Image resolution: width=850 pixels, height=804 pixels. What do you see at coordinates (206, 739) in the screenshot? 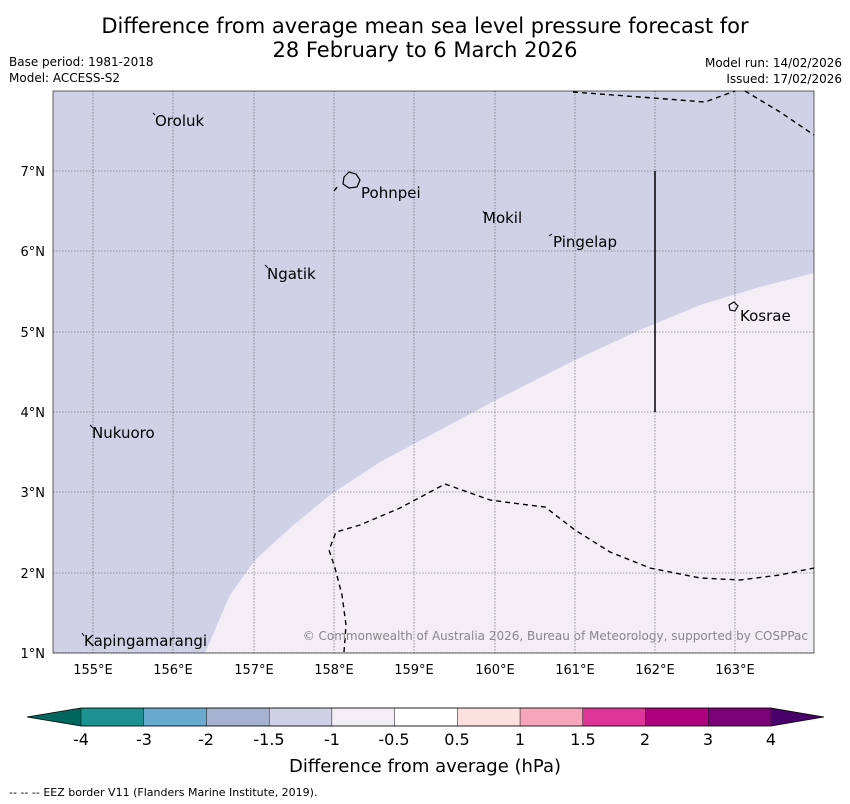
I see `colorbar-tick: -2` at bounding box center [206, 739].